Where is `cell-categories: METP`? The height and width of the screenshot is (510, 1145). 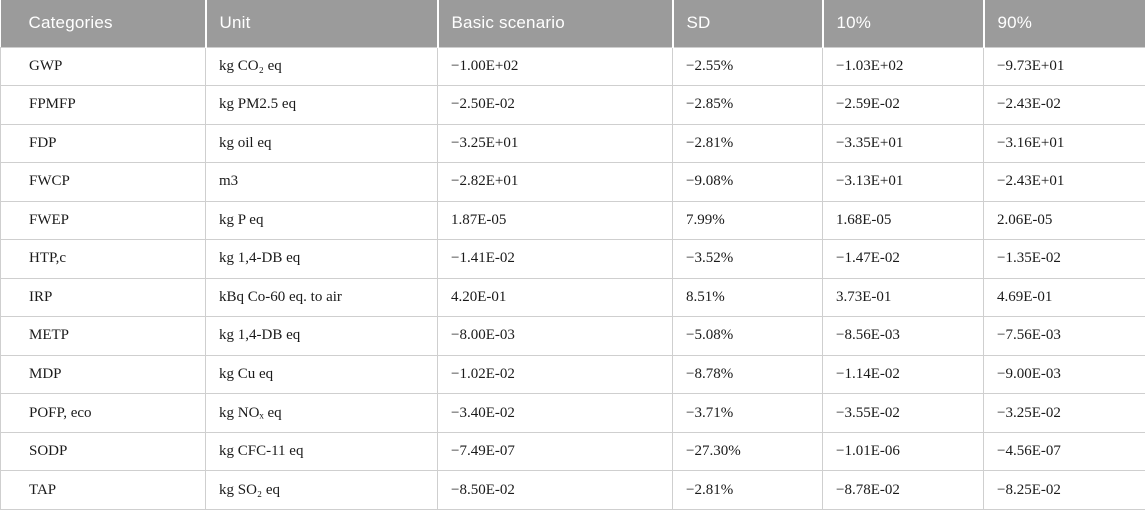
cell-categories: METP is located at coordinates (103, 336).